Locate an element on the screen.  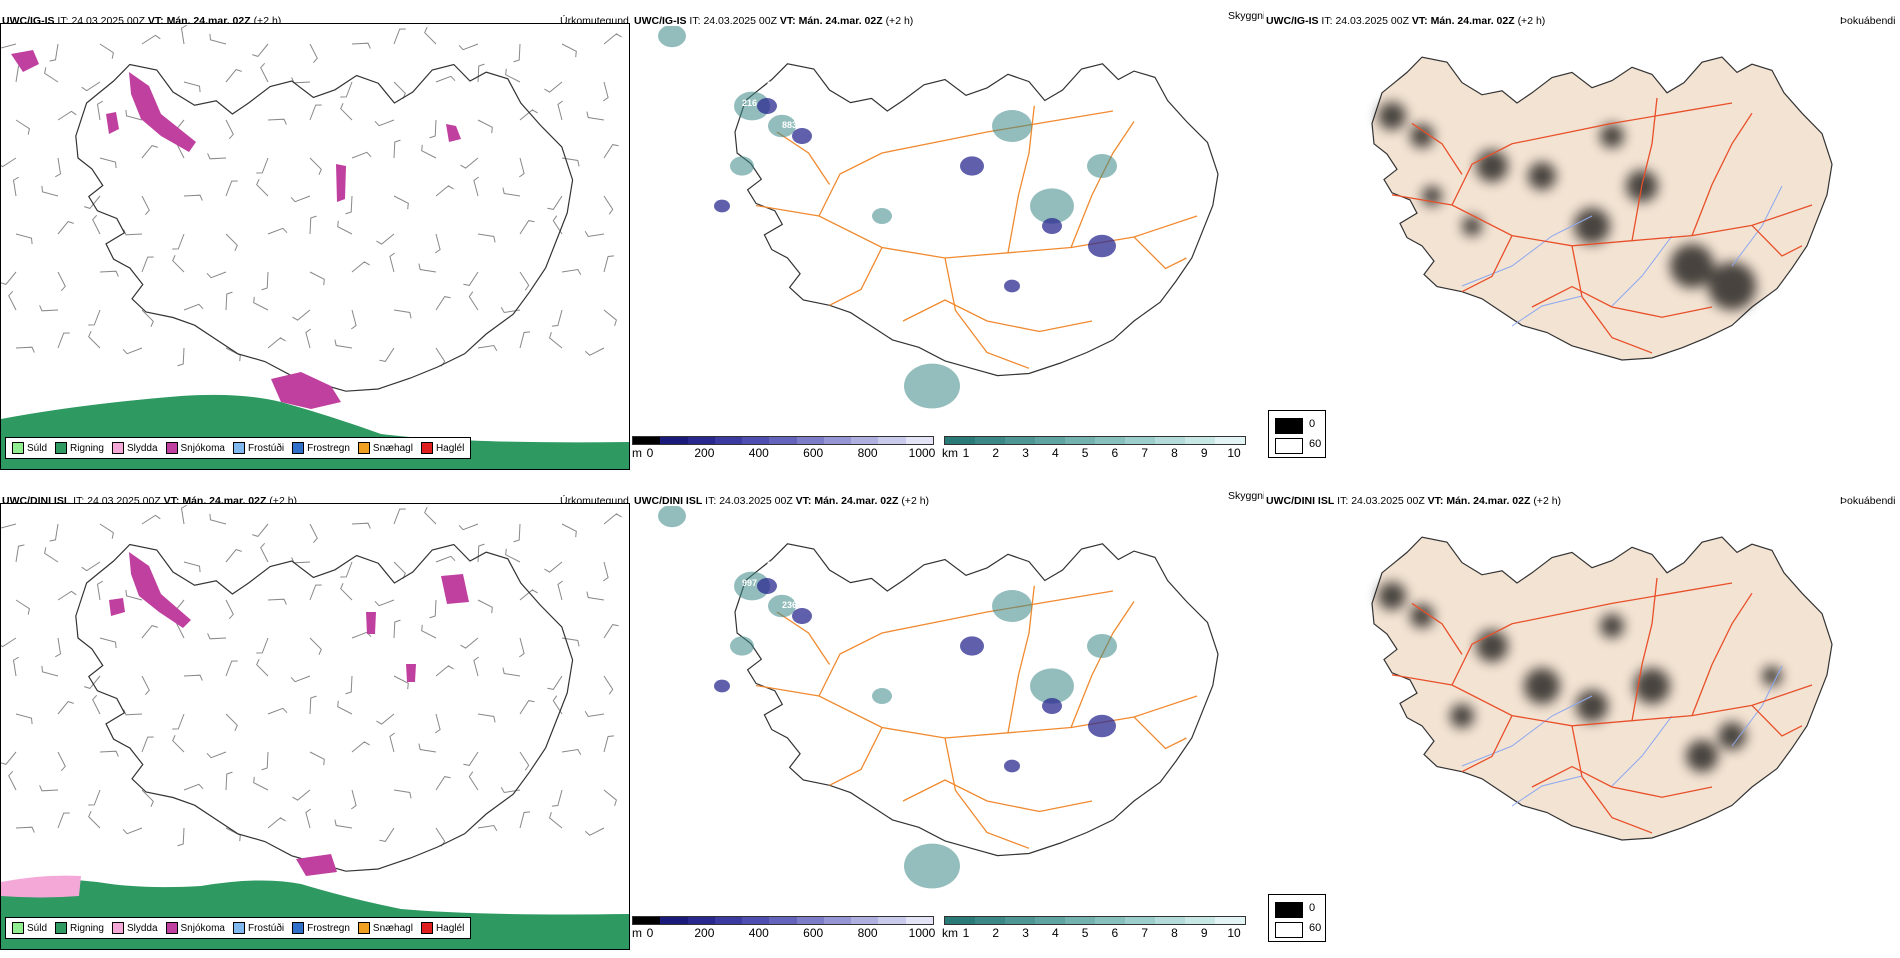
colorbar-tick: 600 is located at coordinates (813, 453).